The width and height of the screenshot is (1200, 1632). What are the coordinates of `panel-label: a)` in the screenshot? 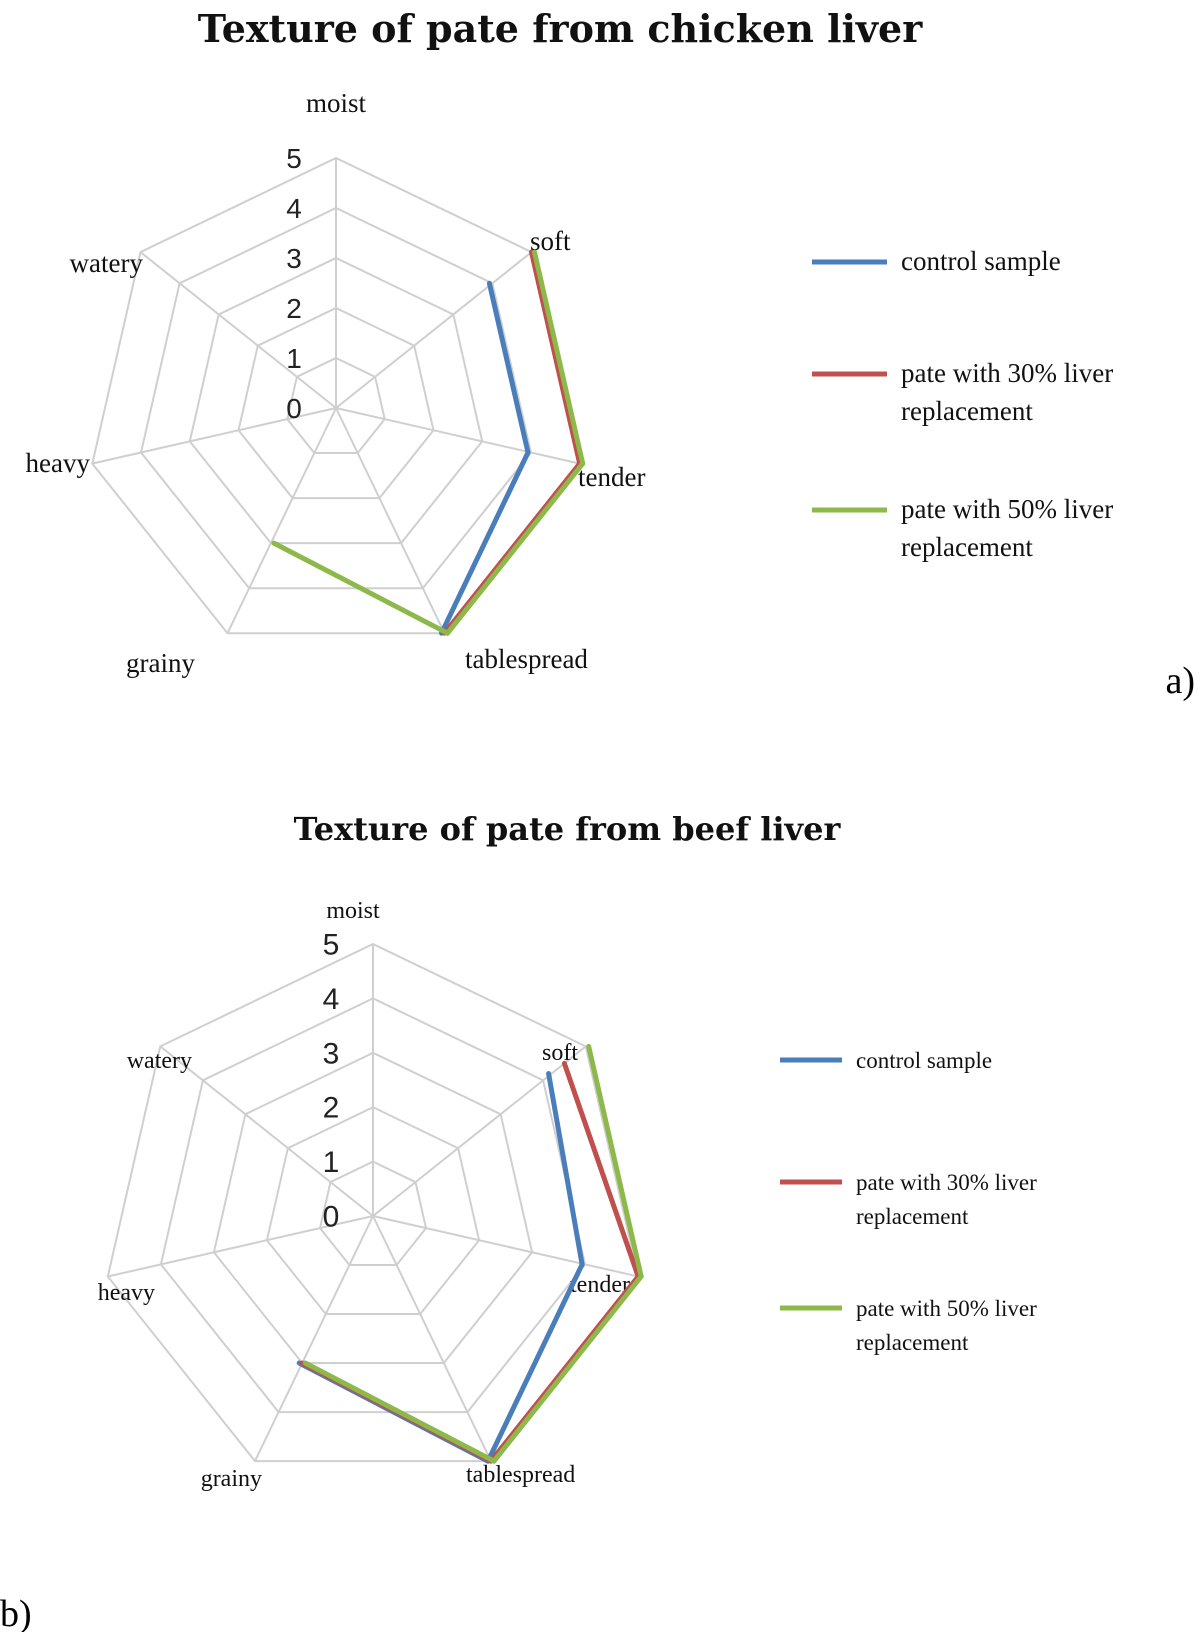 It's located at (1180, 681).